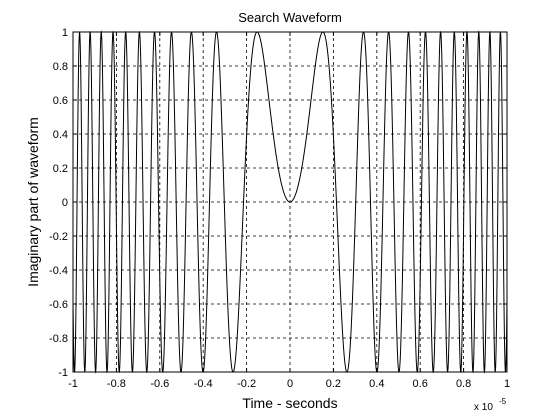  What do you see at coordinates (58, 339) in the screenshot?
I see `y-tick-label: -0.8` at bounding box center [58, 339].